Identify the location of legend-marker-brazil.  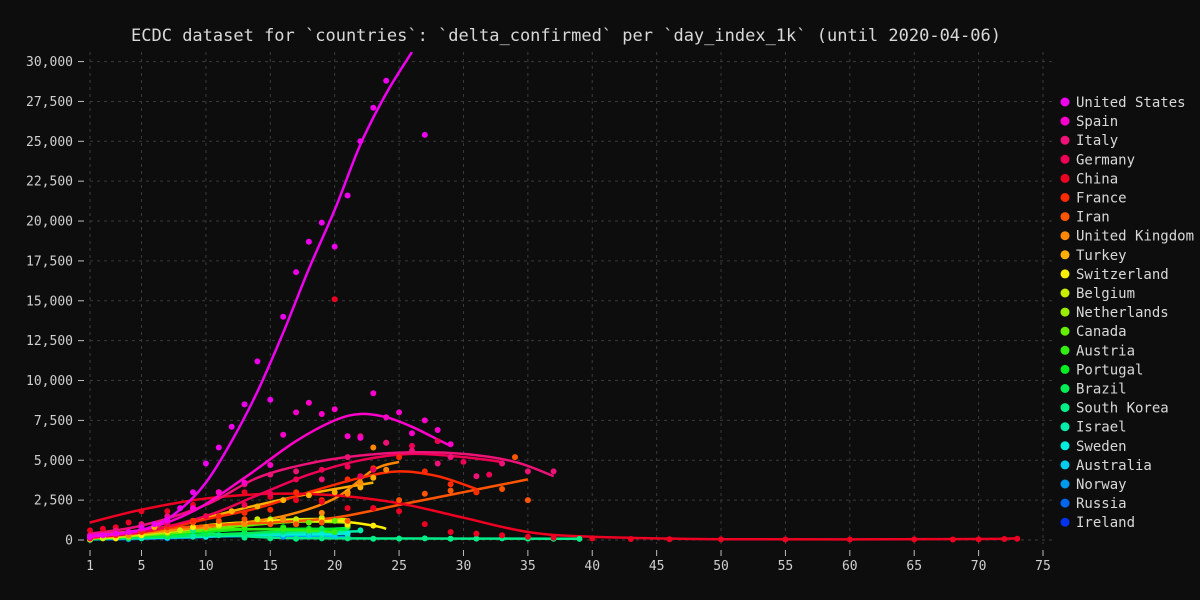
(1065, 388).